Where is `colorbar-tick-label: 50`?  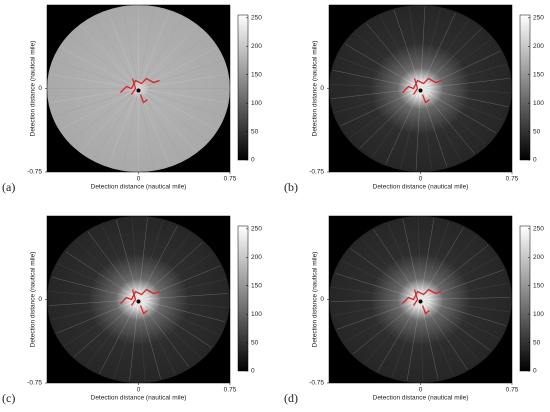 colorbar-tick-label: 50 is located at coordinates (255, 342).